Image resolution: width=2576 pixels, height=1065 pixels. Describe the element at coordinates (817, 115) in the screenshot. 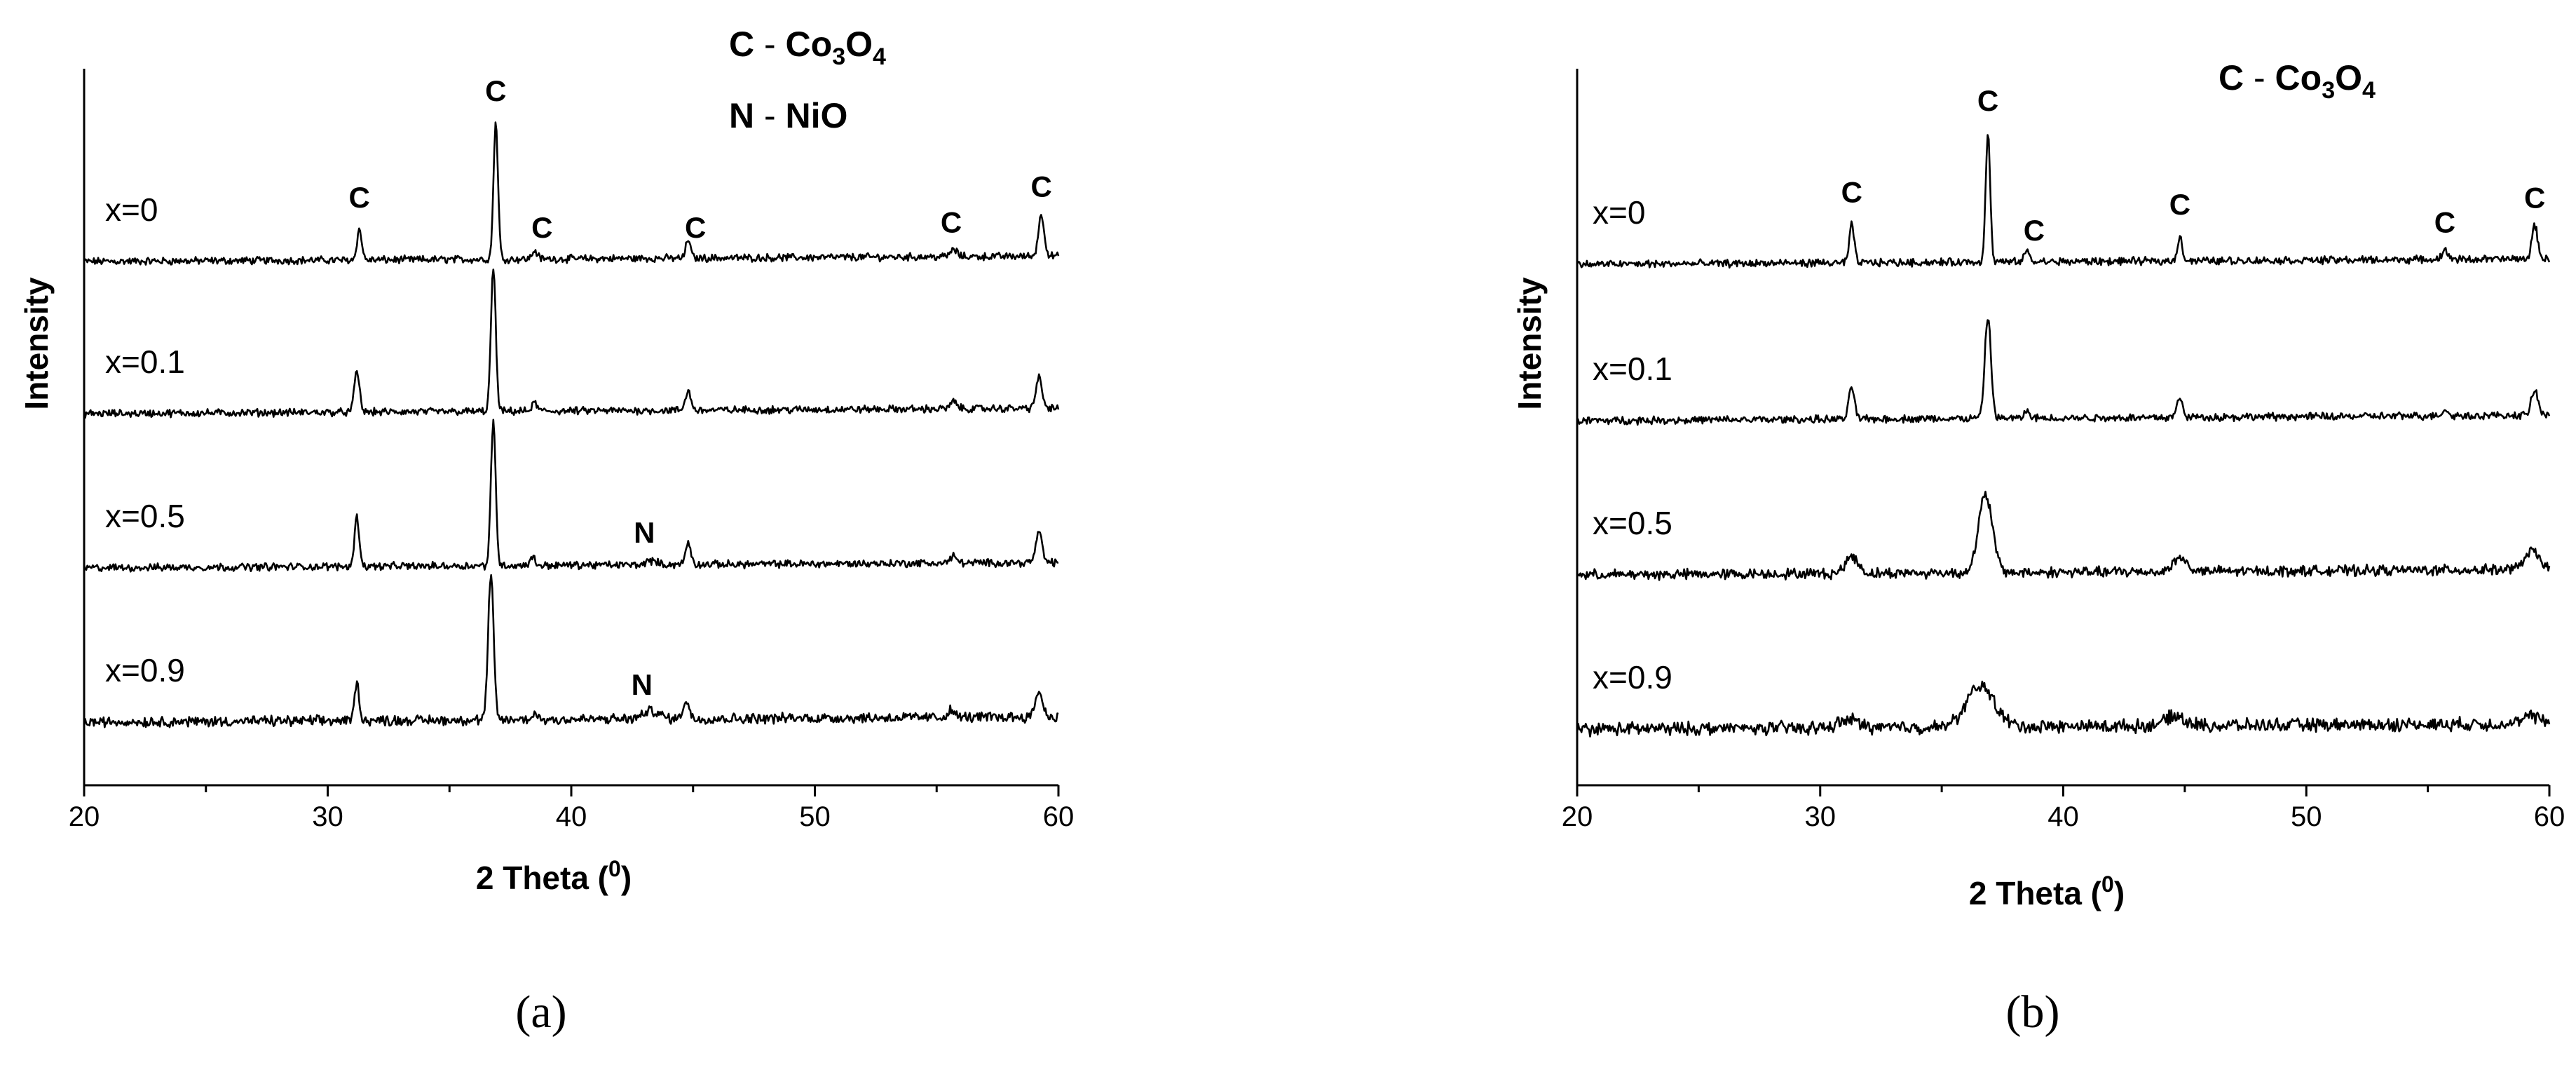

I see `legend-formula-part: NiO` at that location.